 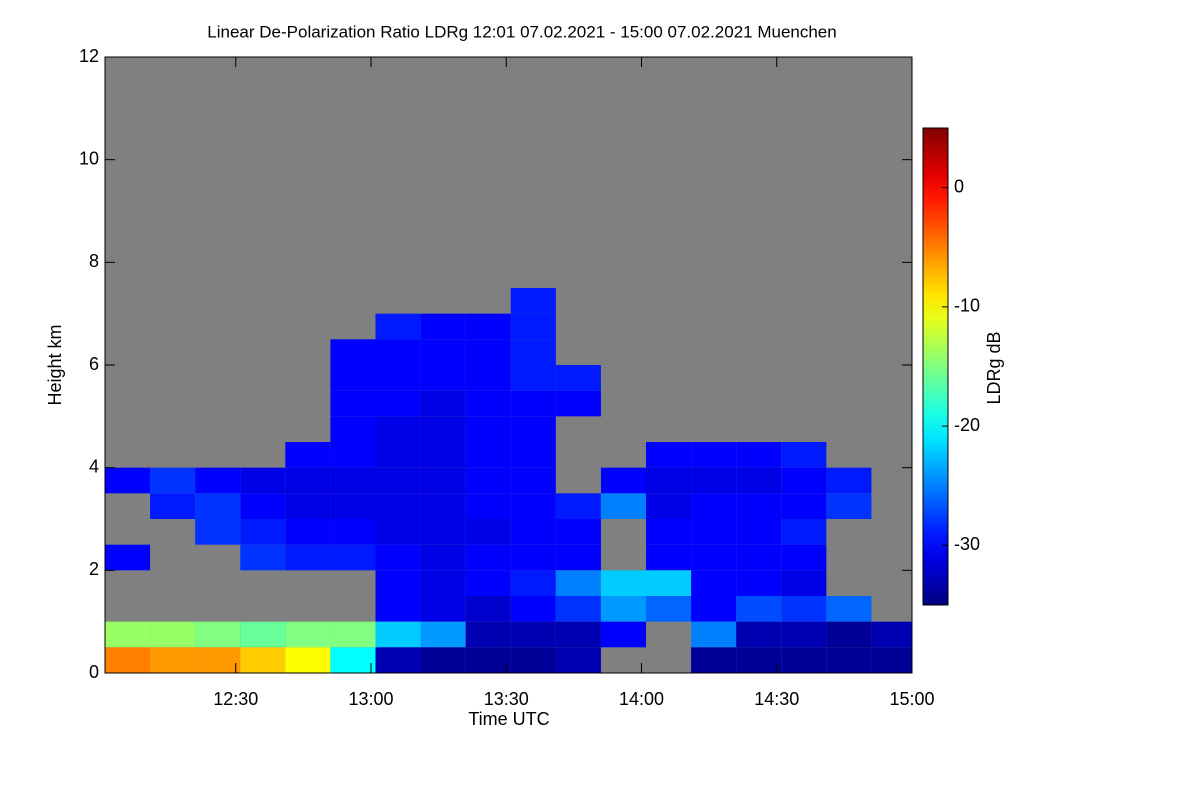 I want to click on x-tick-label: 14:30, so click(x=776, y=699).